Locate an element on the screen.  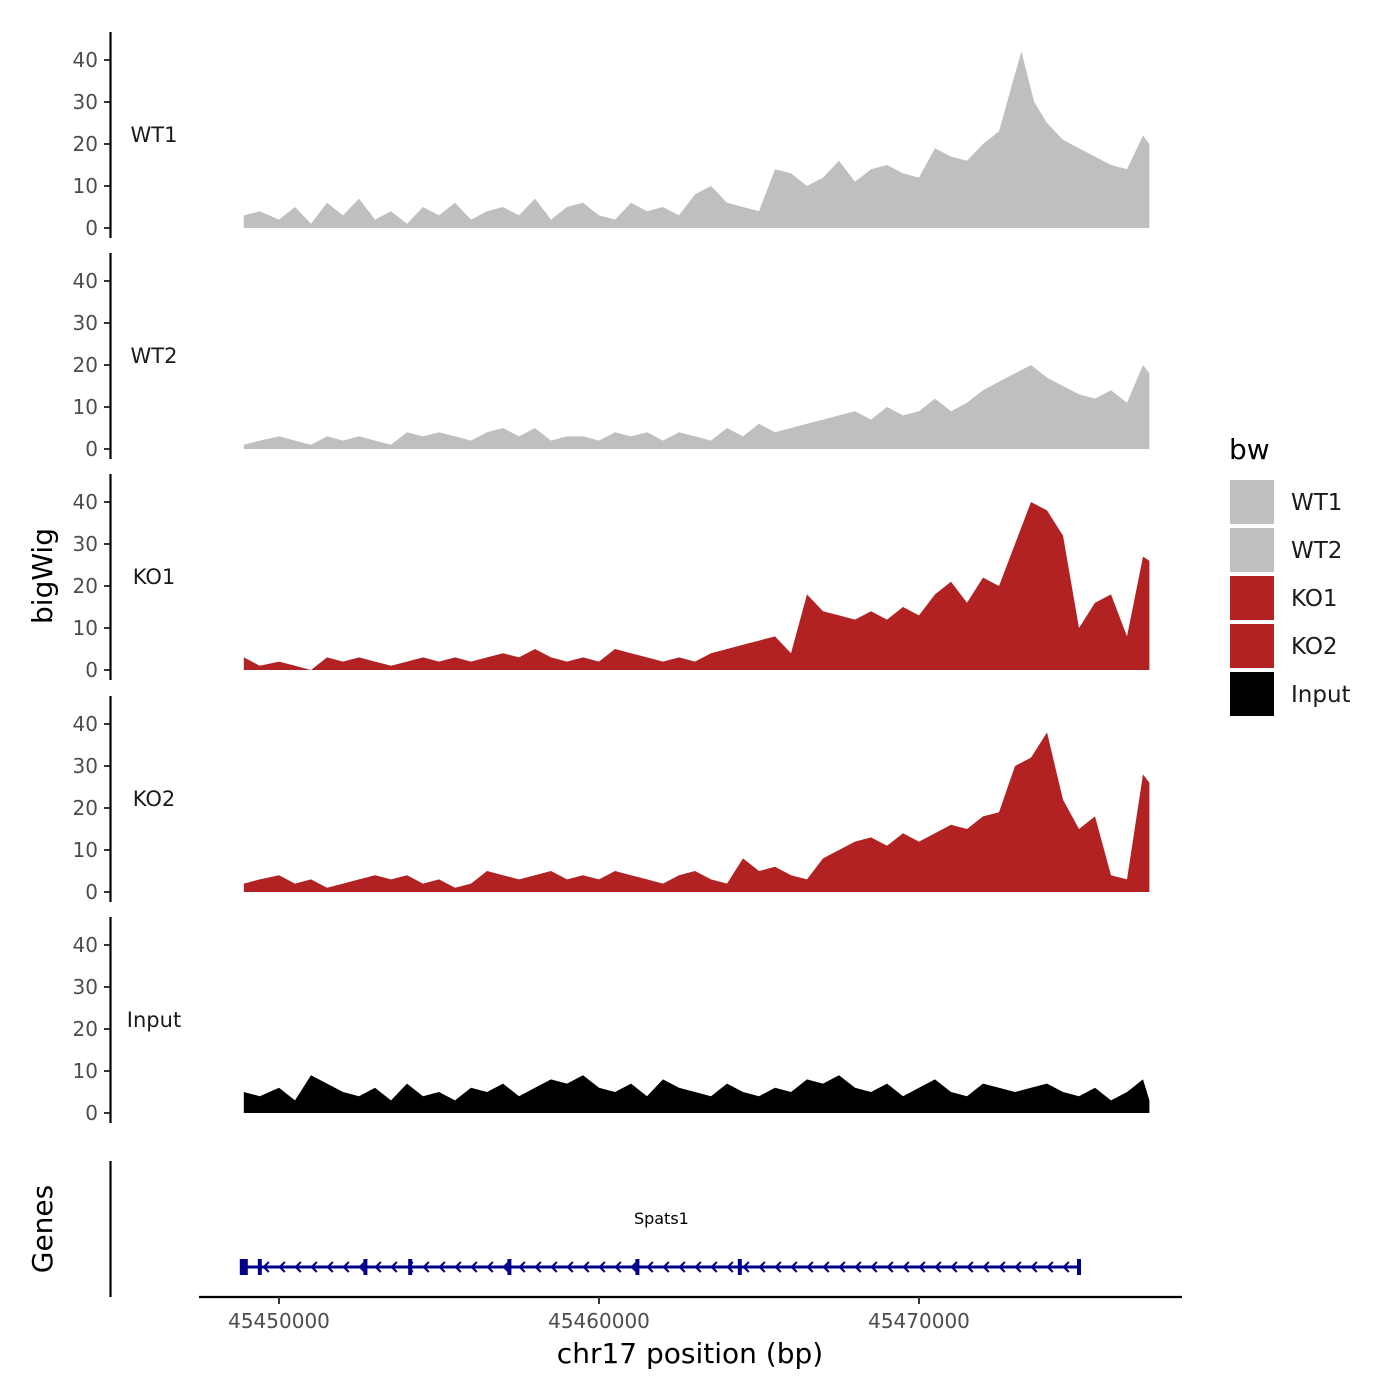
x-tick-label: 45450000 is located at coordinates (279, 1321).